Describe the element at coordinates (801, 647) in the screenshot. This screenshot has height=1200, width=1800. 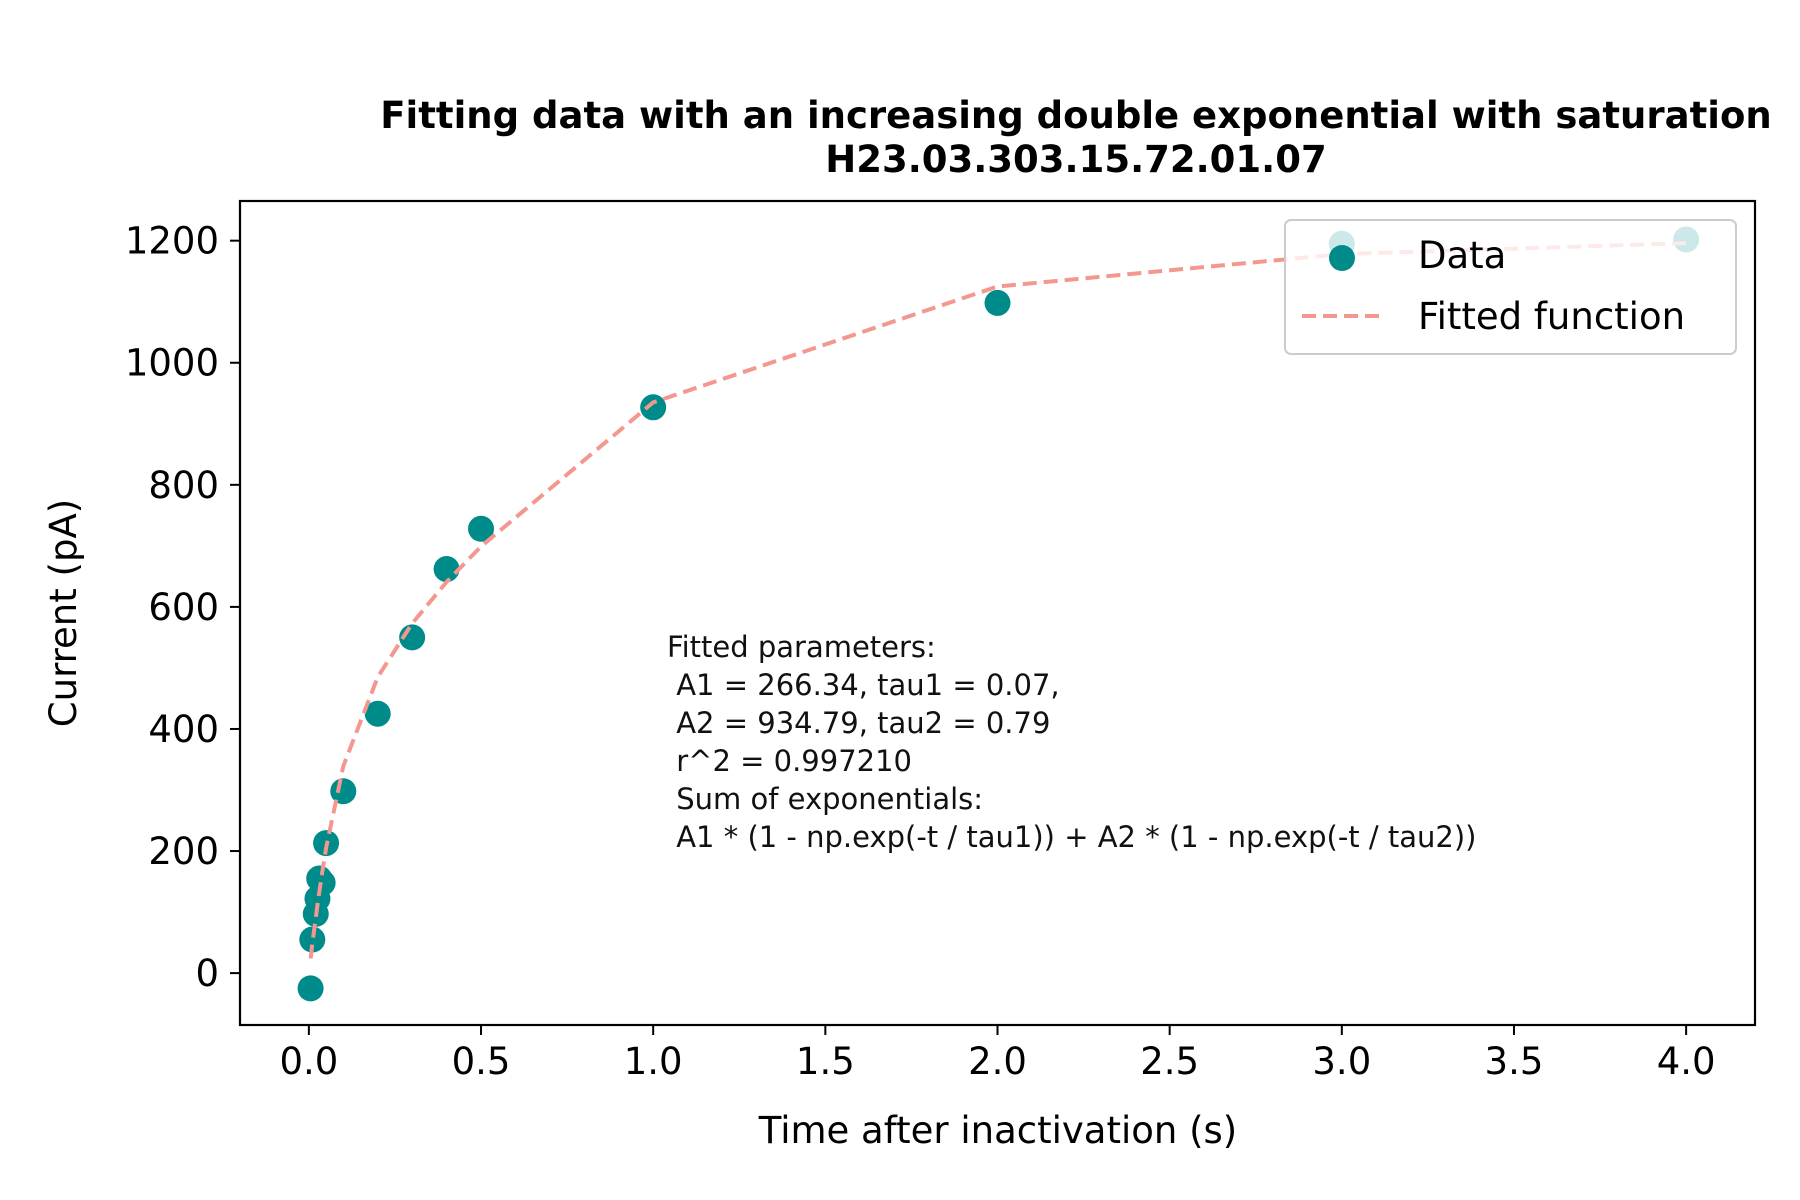
I see `annotation-line: Fitted parameters:` at that location.